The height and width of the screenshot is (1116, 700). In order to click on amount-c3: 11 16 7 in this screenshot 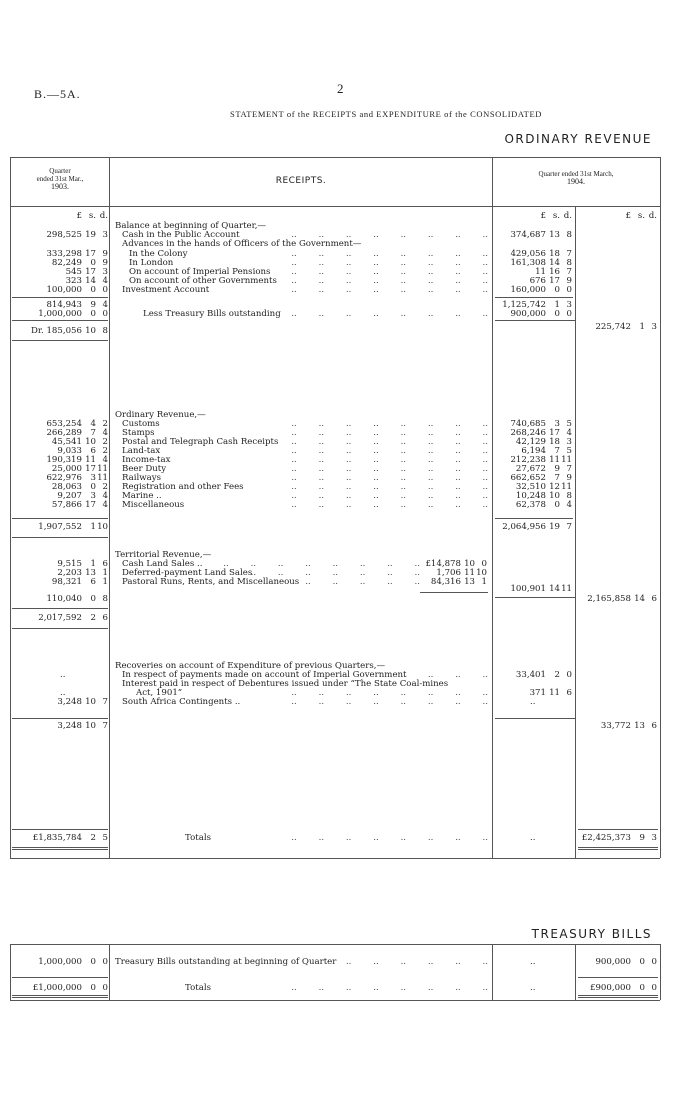, I will do `click(529, 272)`.